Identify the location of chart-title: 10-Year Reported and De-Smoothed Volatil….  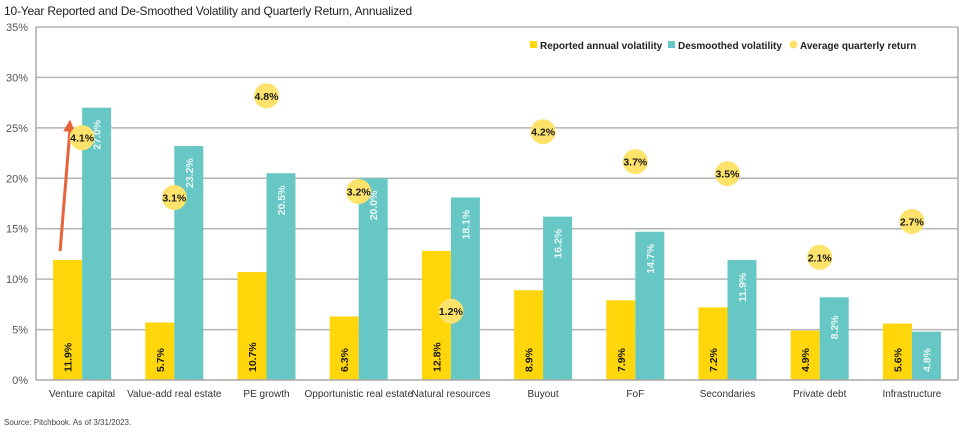
(208, 11).